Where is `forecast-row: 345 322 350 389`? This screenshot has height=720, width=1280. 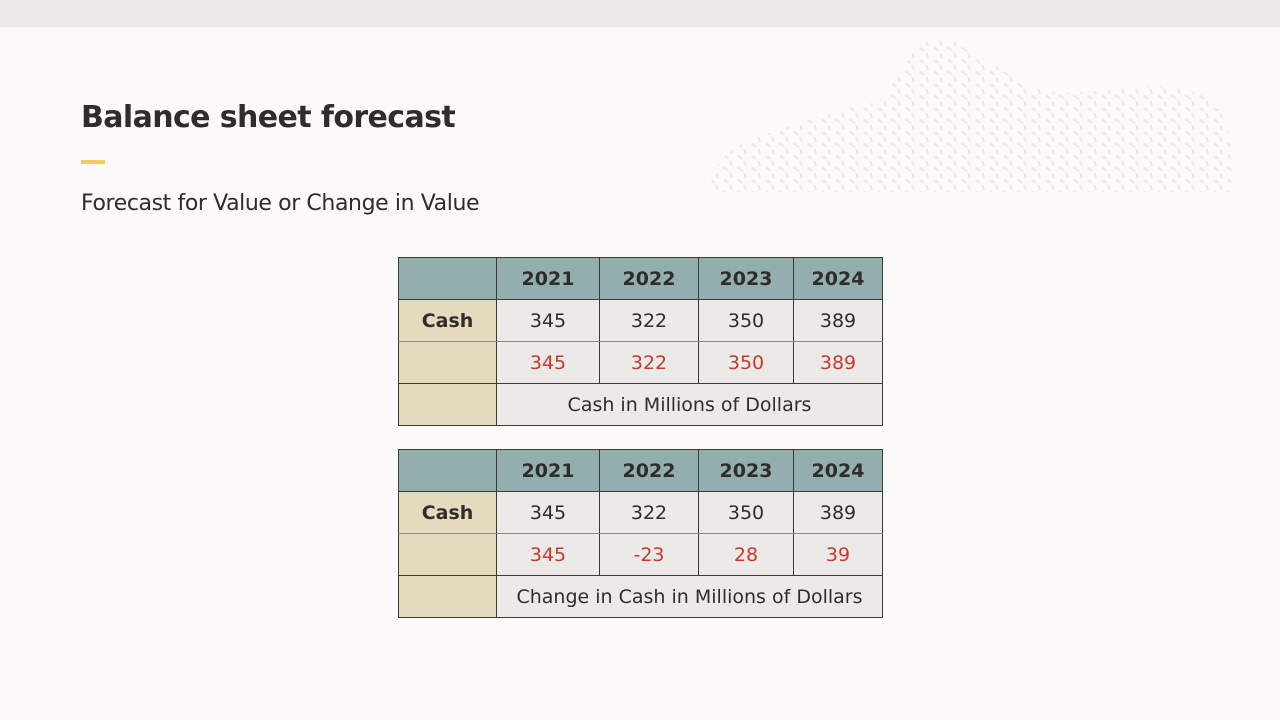
forecast-row: 345 322 350 389 is located at coordinates (640, 362).